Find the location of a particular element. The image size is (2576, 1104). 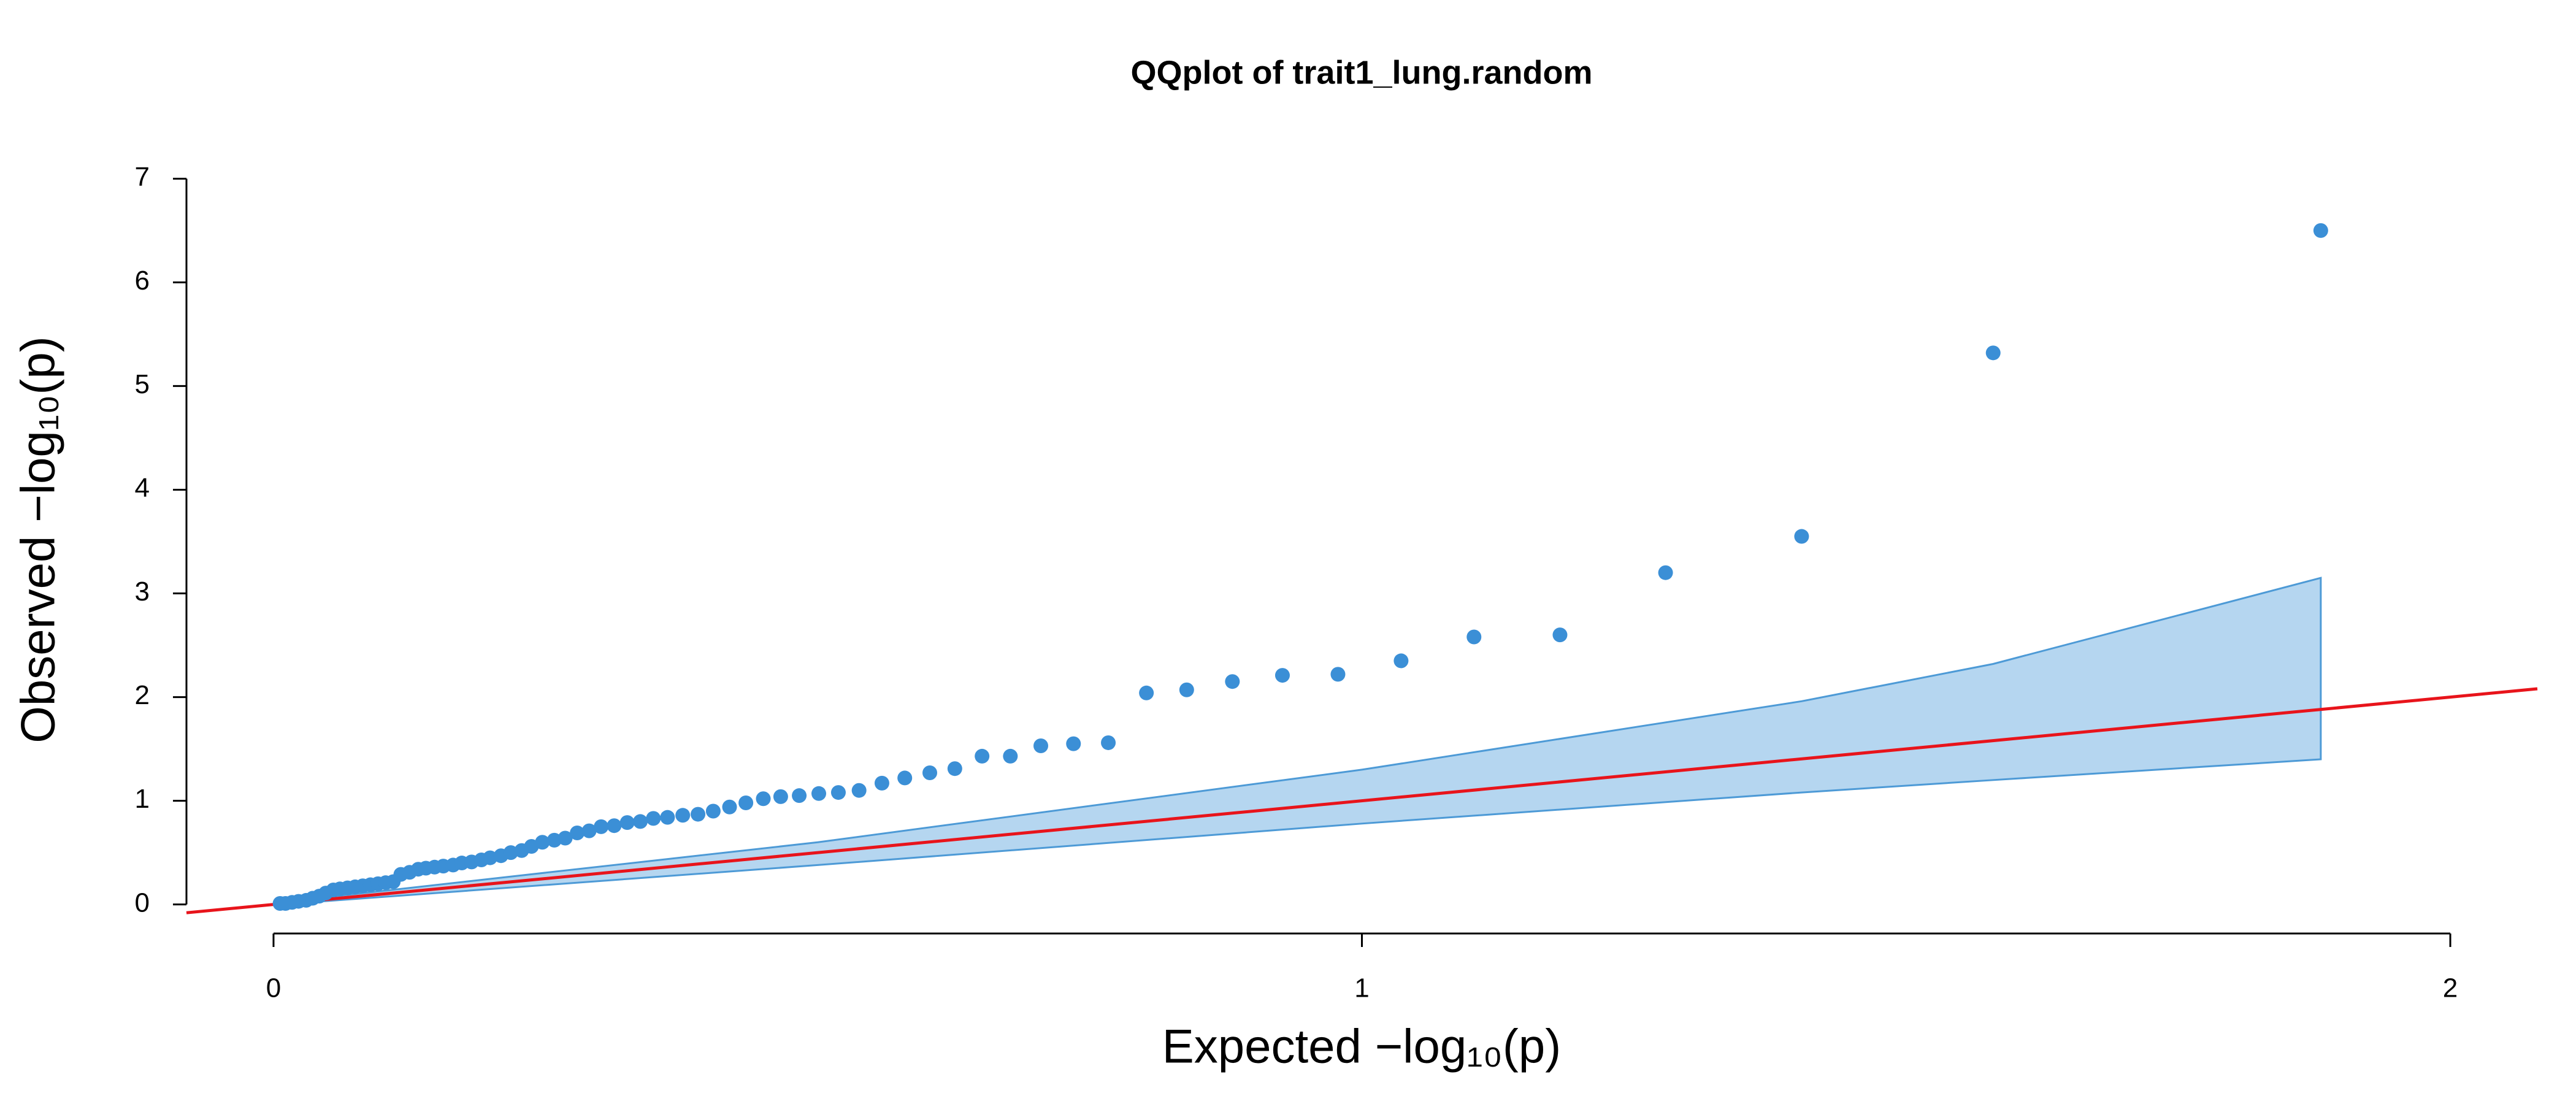

chart-title: QQplot of trait1_lung.random is located at coordinates (1362, 72).